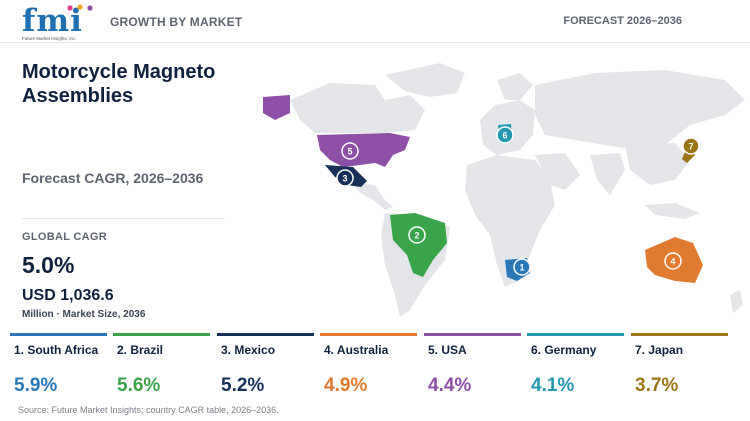 The width and height of the screenshot is (750, 421). Describe the element at coordinates (119, 84) in the screenshot. I see `page-title: Motorcycle Magneto Assemblies` at that location.